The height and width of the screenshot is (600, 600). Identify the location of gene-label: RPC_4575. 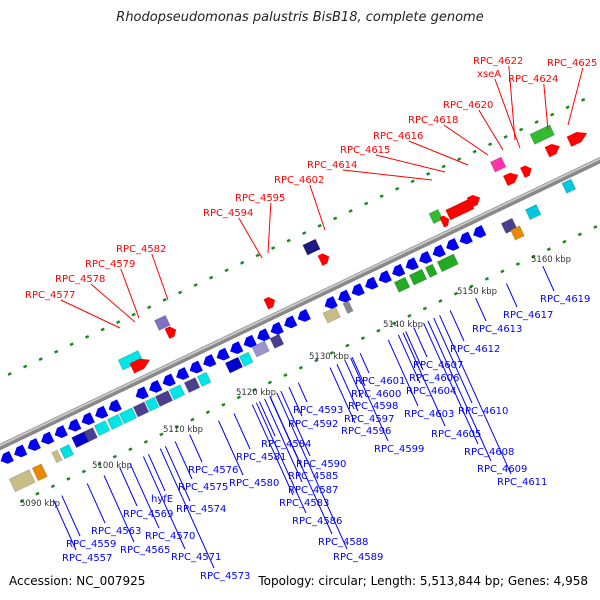
(203, 487).